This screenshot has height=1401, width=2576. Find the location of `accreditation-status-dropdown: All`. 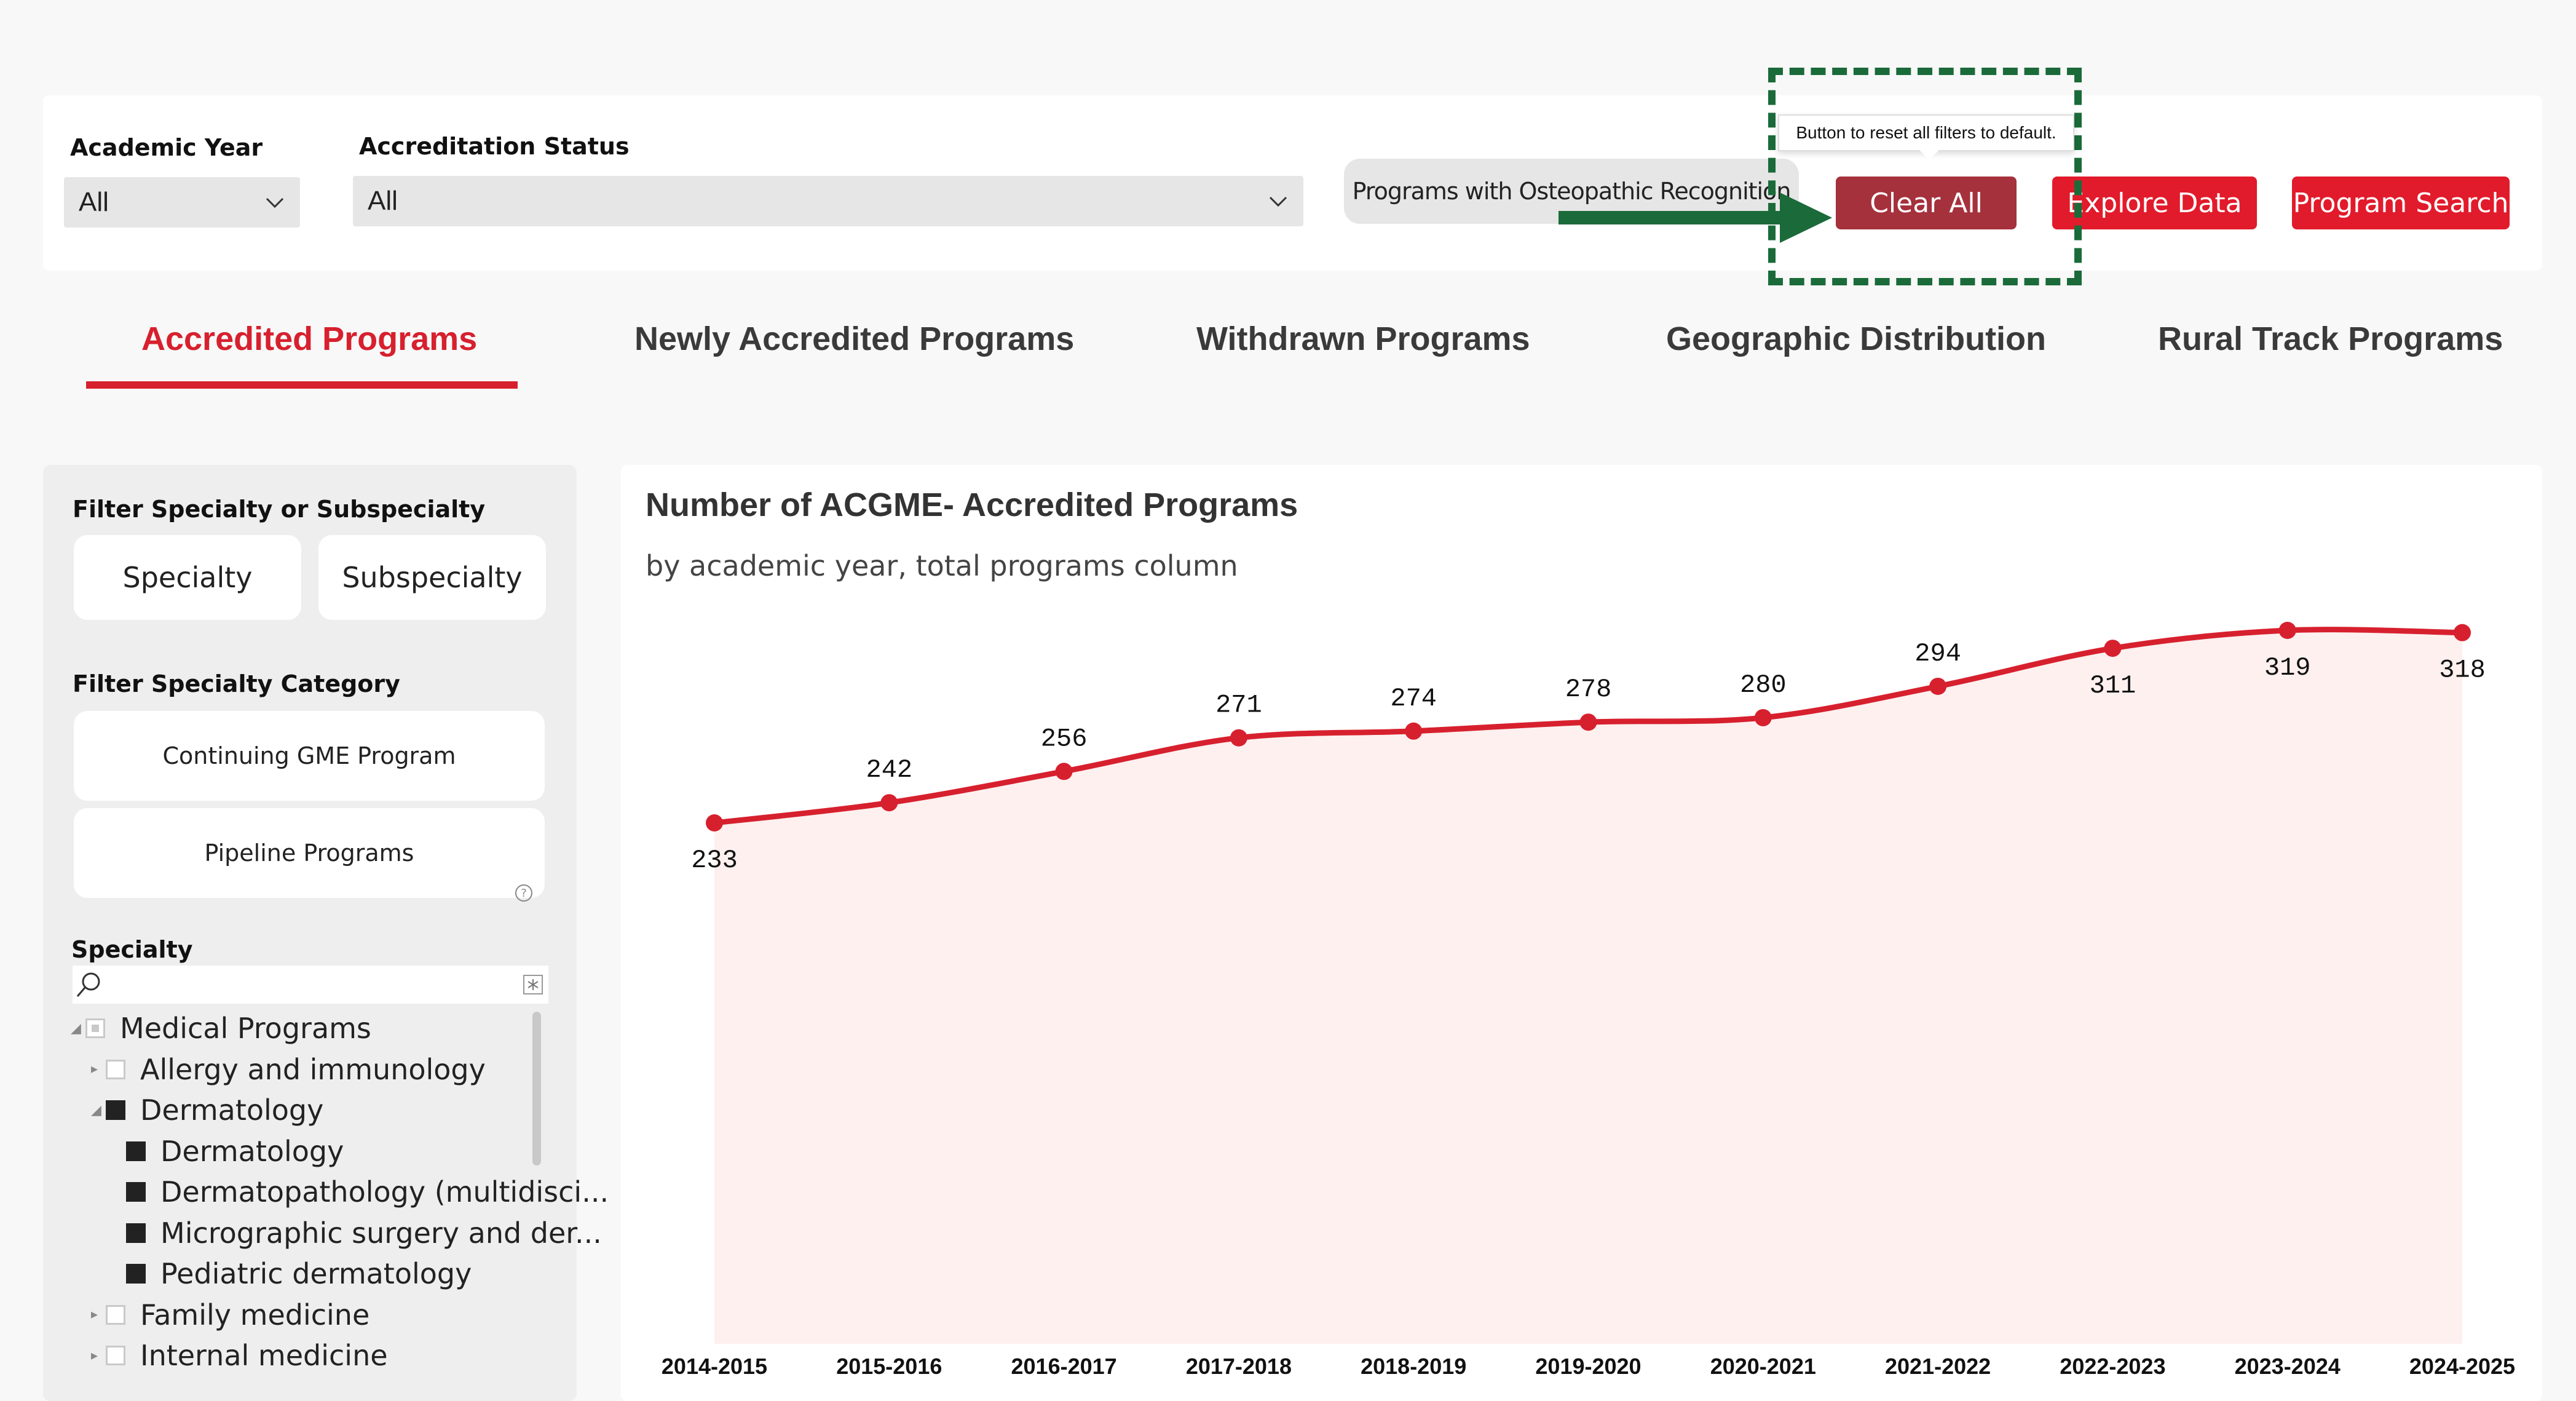

accreditation-status-dropdown: All is located at coordinates (828, 201).